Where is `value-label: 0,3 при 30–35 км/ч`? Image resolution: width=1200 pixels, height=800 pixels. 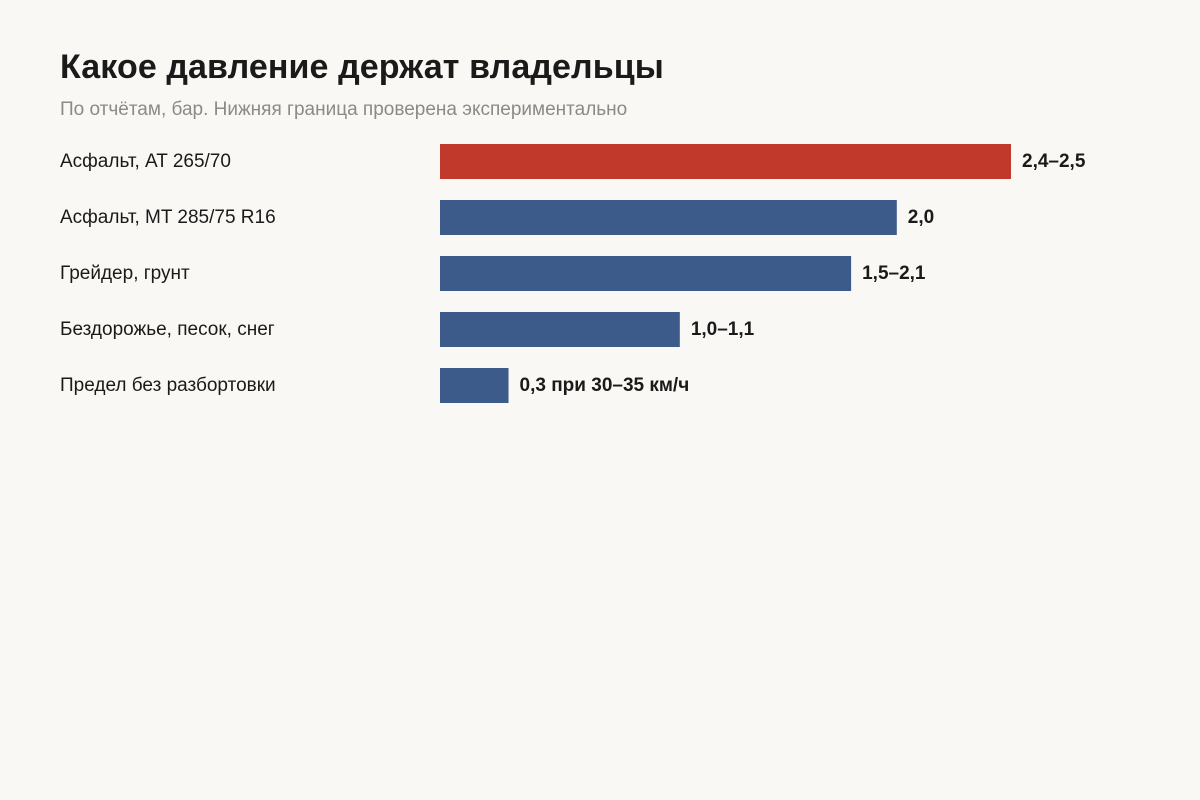 value-label: 0,3 при 30–35 км/ч is located at coordinates (605, 385).